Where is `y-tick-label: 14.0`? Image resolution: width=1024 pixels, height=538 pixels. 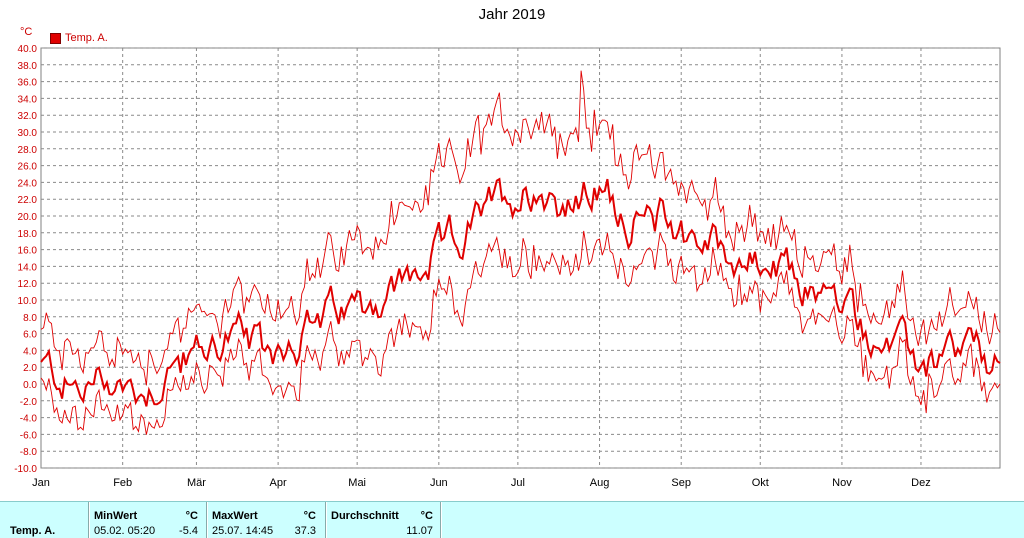 y-tick-label: 14.0 is located at coordinates (28, 267).